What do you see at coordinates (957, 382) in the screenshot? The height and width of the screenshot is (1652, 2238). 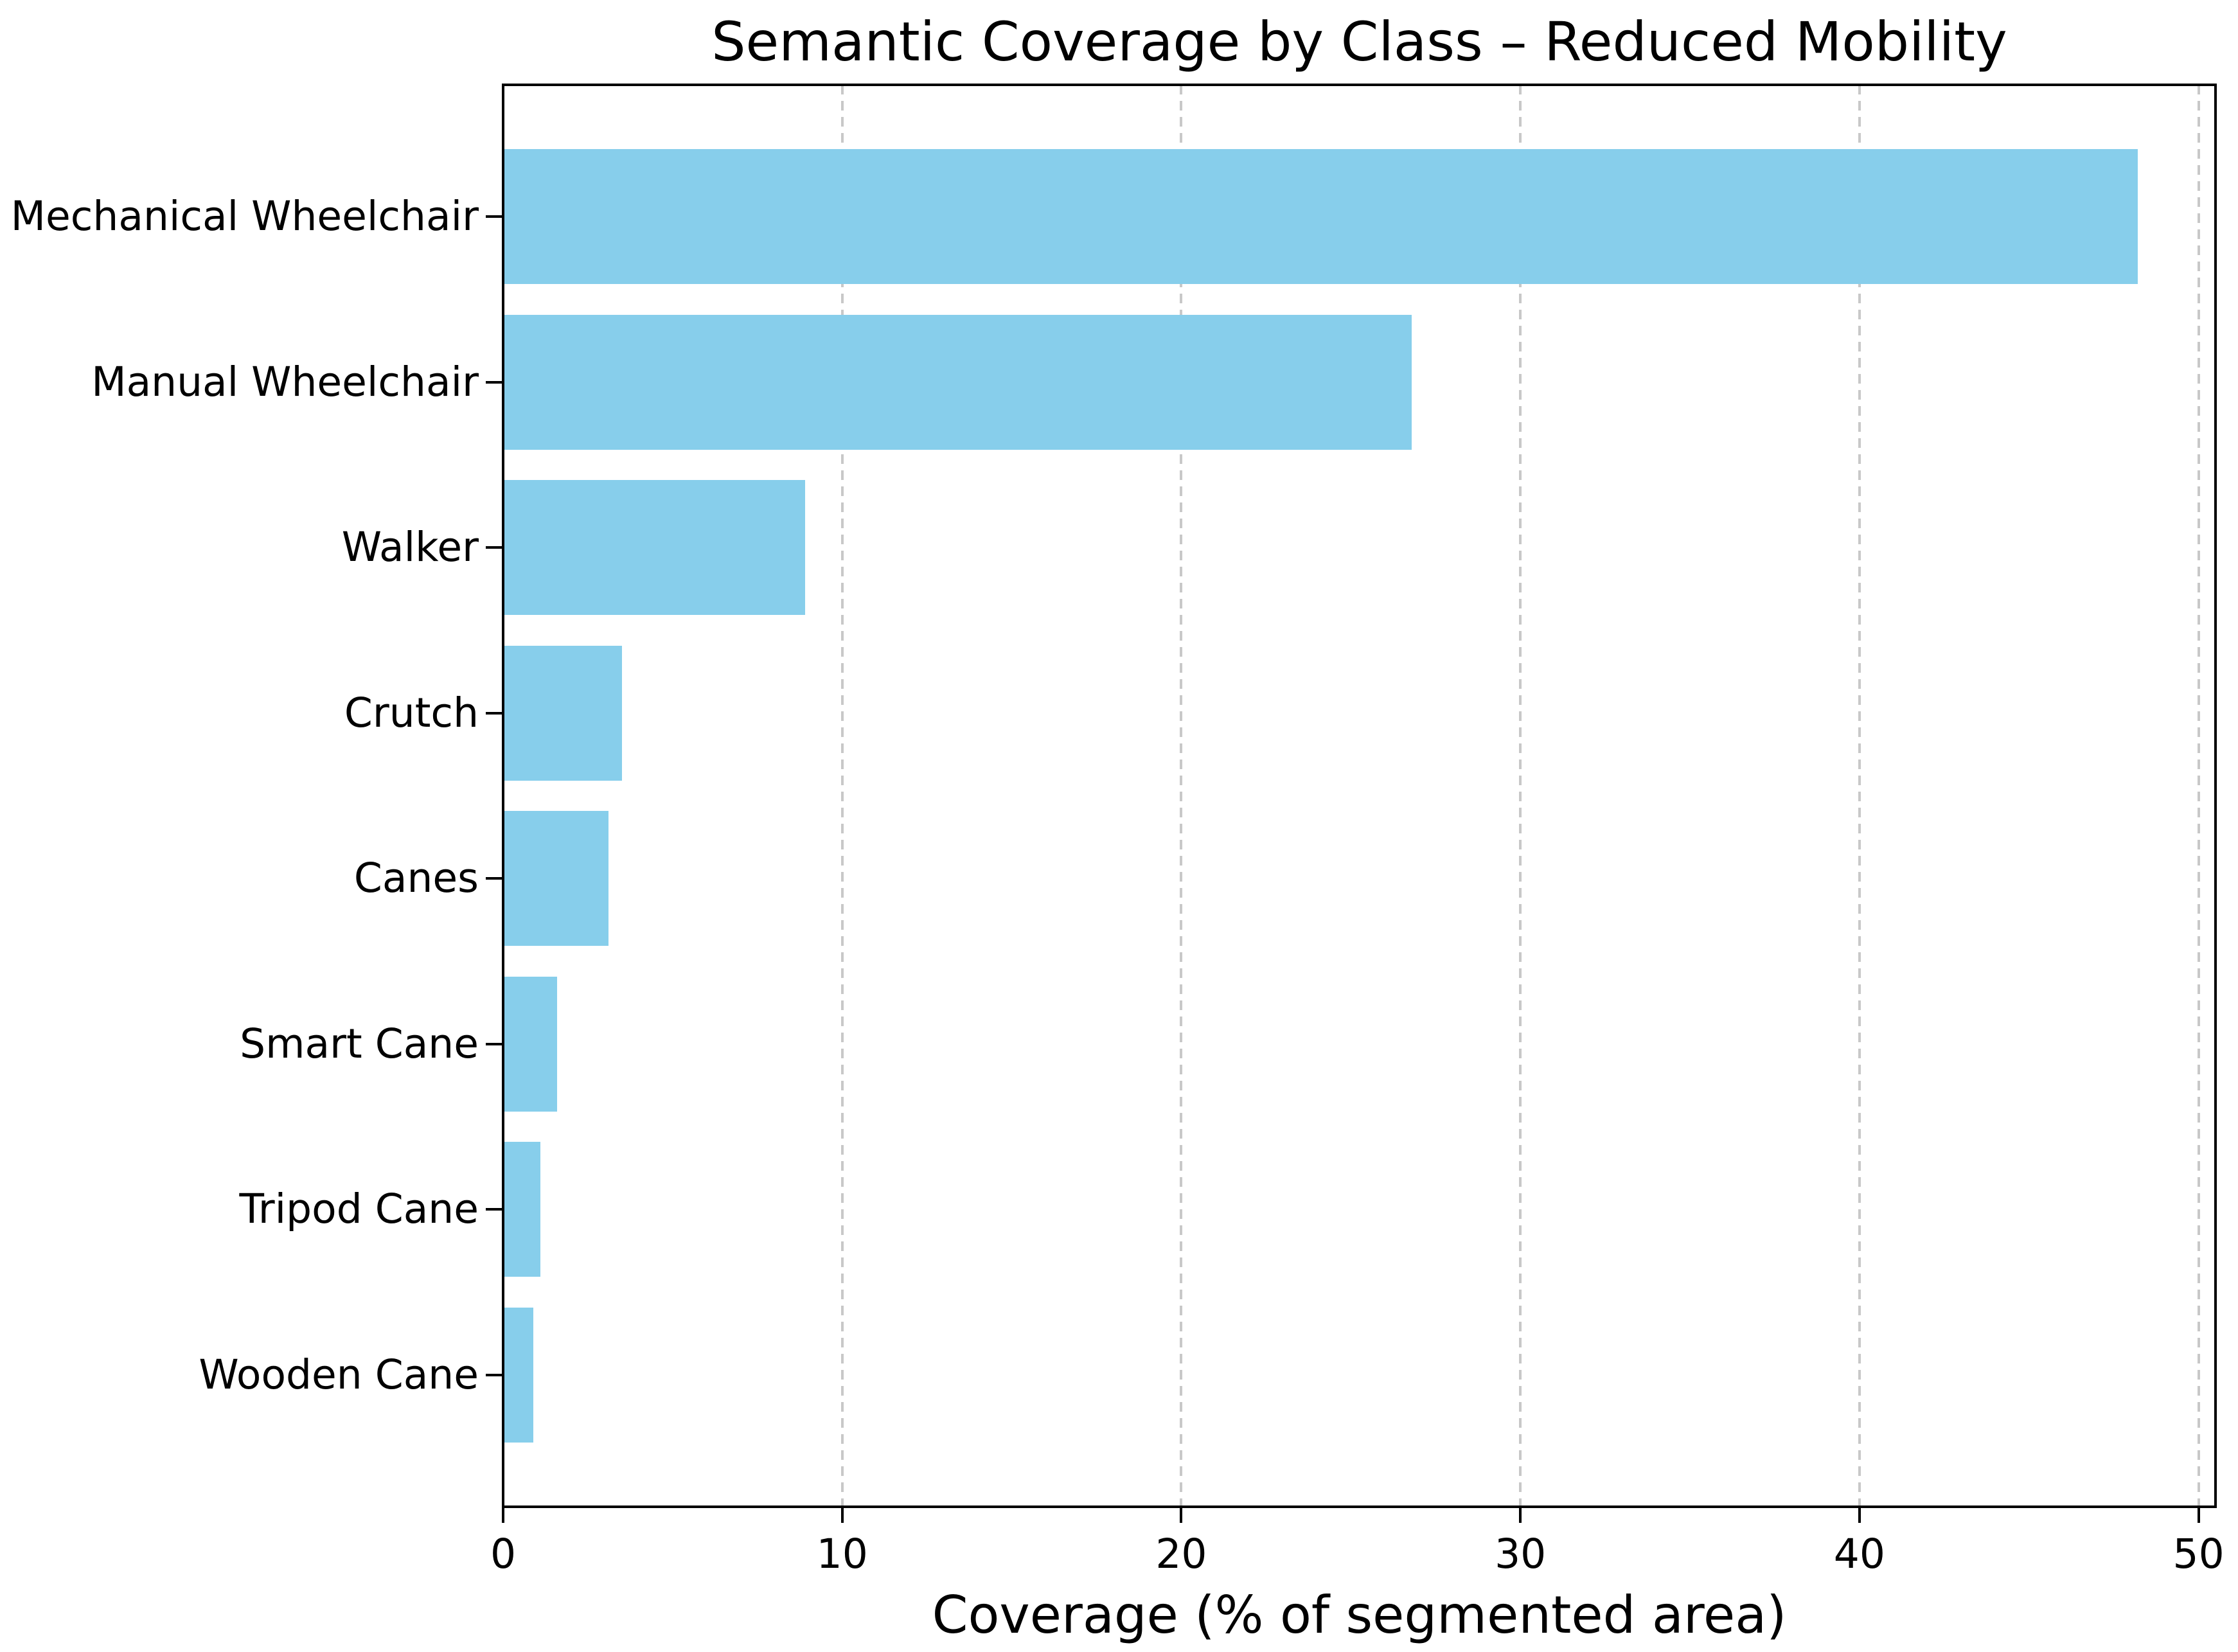 I see `bar-manual-wheelchair` at bounding box center [957, 382].